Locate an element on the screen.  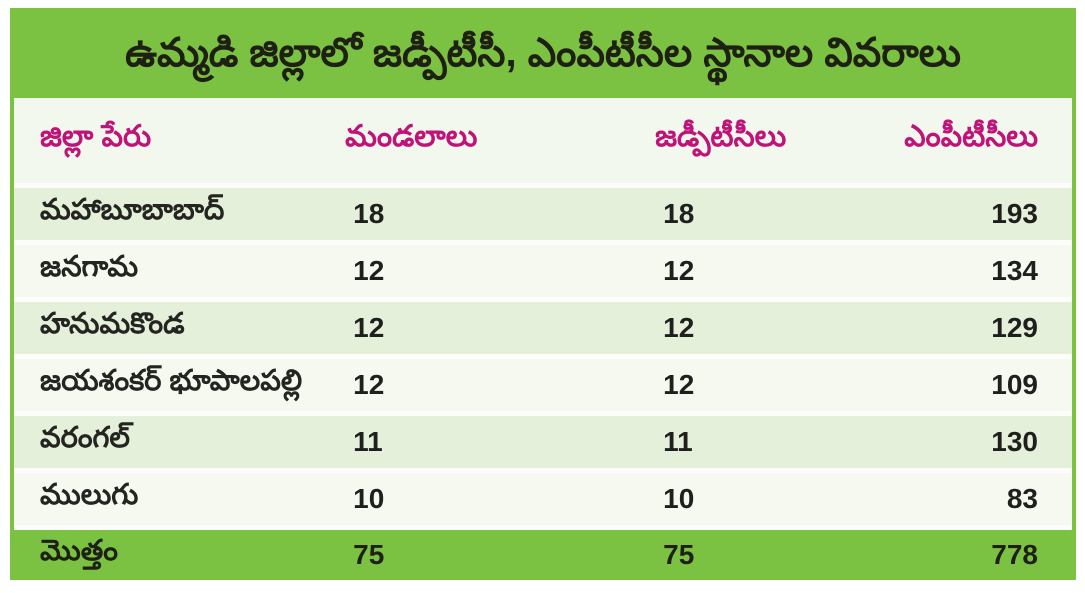
total-zptc-cell: 75 is located at coordinates (679, 554).